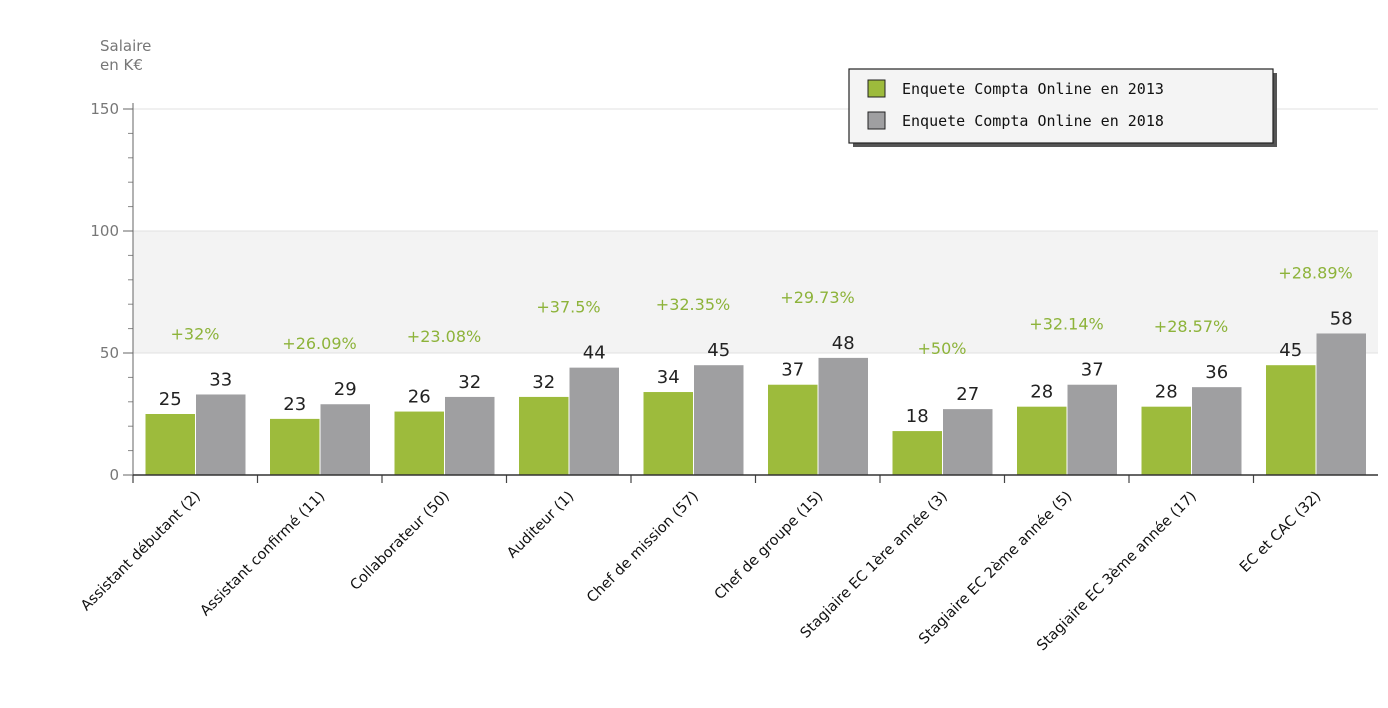 The height and width of the screenshot is (708, 1388). I want to click on value-label-2013: 37, so click(792, 370).